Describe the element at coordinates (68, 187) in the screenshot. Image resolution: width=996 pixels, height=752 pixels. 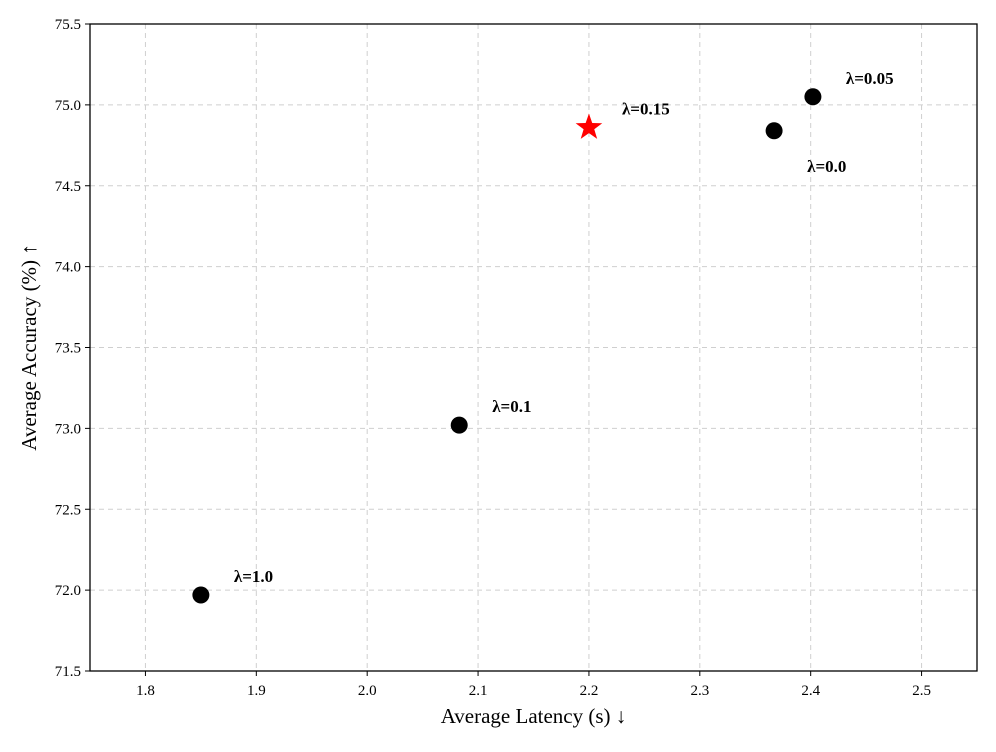
I see `y-tick-label: 74.5` at that location.